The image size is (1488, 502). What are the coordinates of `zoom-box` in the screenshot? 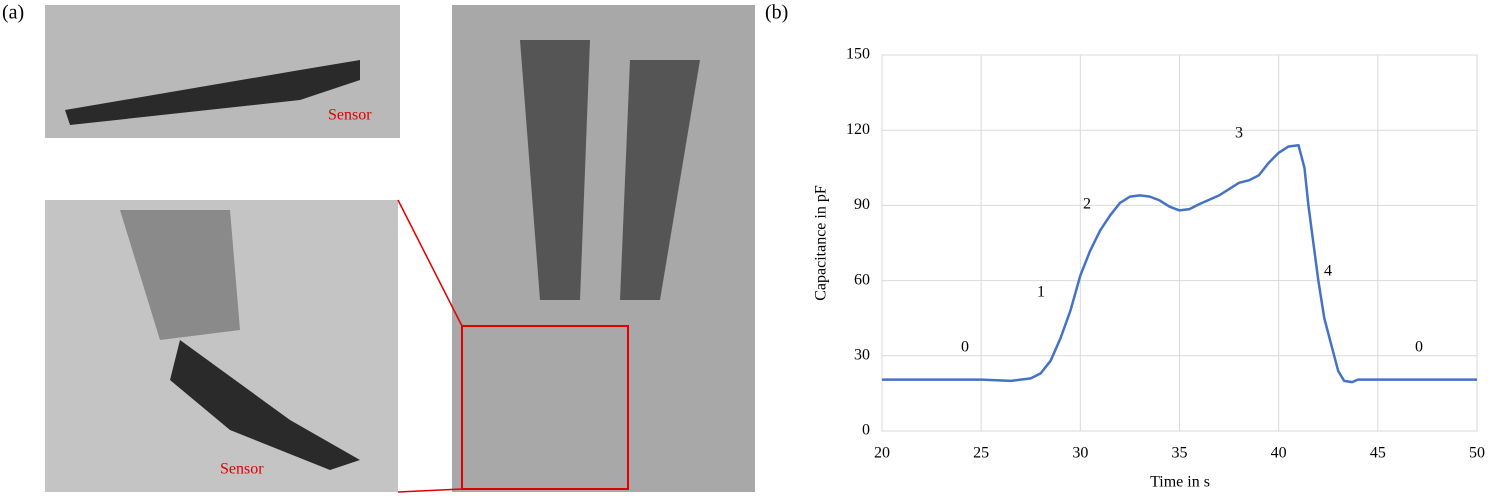 It's located at (545, 407).